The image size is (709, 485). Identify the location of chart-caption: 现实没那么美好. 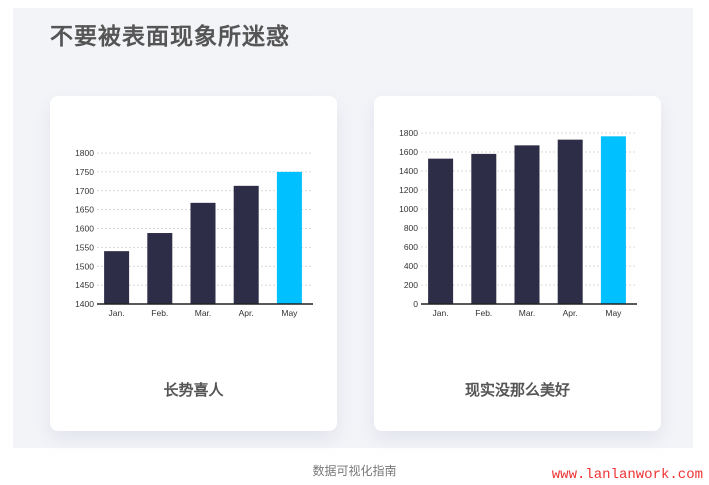
(517, 390).